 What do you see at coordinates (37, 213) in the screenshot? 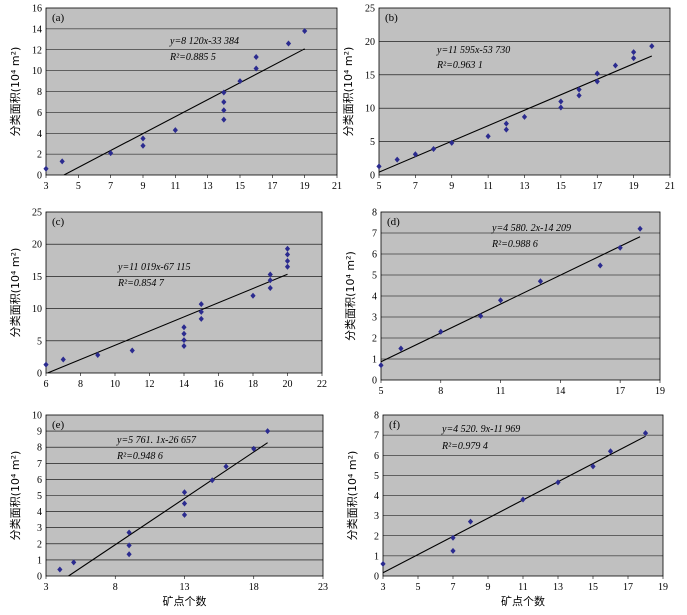
I see `y-tick-label: 25` at bounding box center [37, 213].